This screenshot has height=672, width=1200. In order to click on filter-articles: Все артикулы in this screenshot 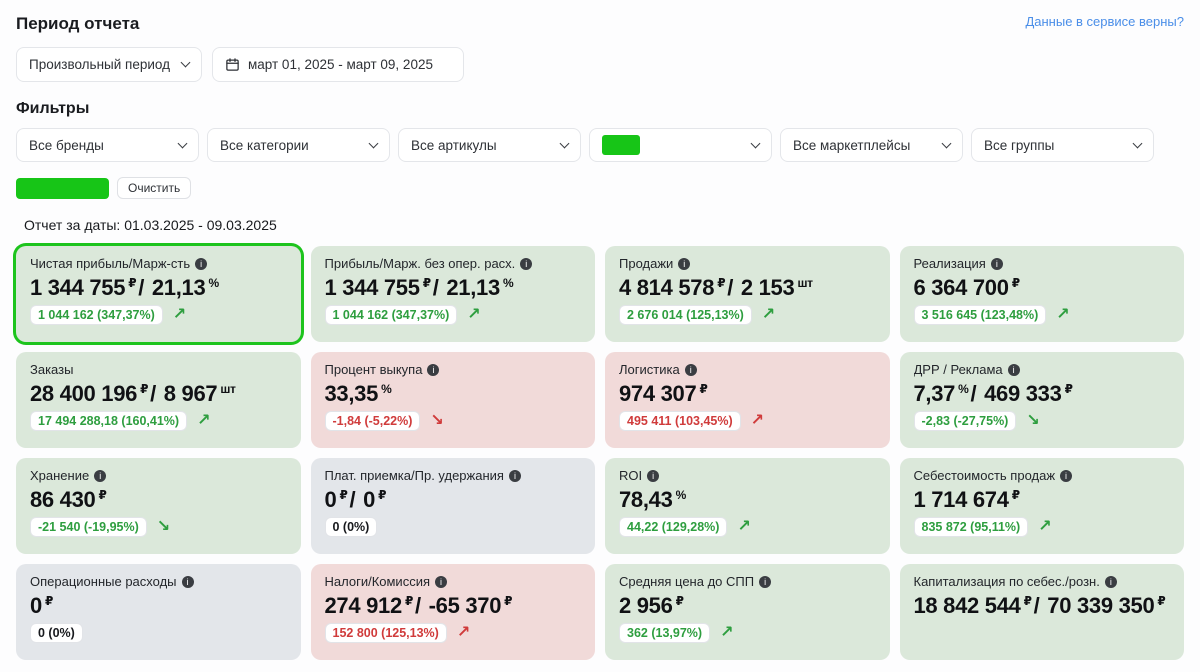, I will do `click(489, 145)`.